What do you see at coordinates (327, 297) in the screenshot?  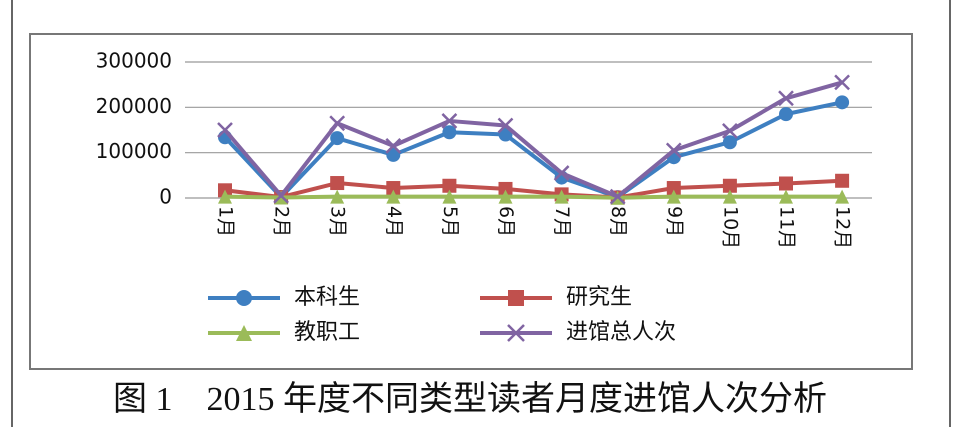 I see `legend-label: 本科生` at bounding box center [327, 297].